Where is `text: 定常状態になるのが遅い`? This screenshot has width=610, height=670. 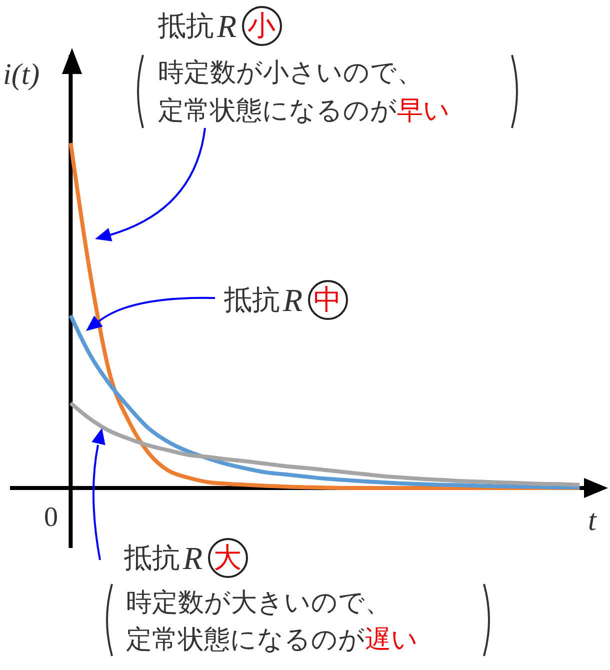
text: 定常状態になるのが遅い is located at coordinates (272, 640).